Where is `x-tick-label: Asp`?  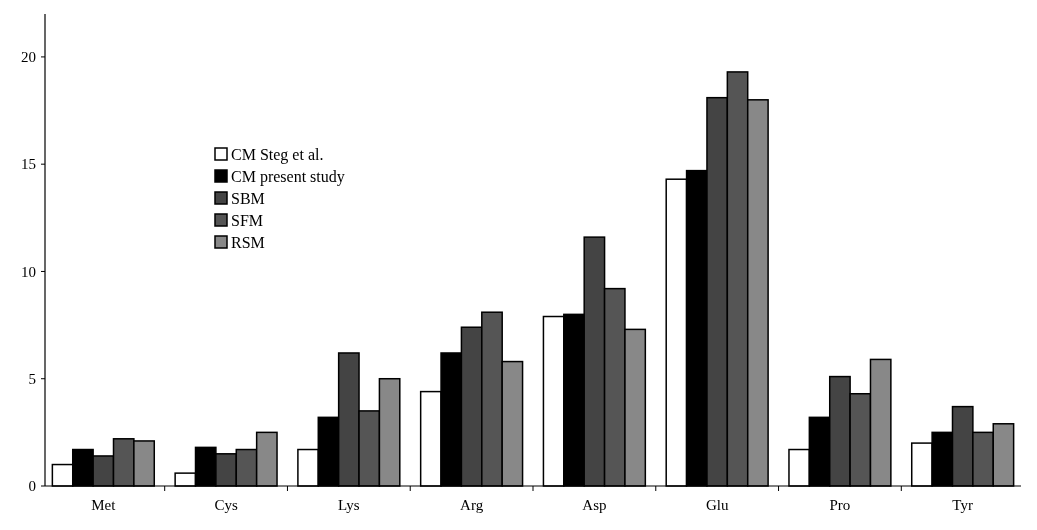
x-tick-label: Asp is located at coordinates (594, 505).